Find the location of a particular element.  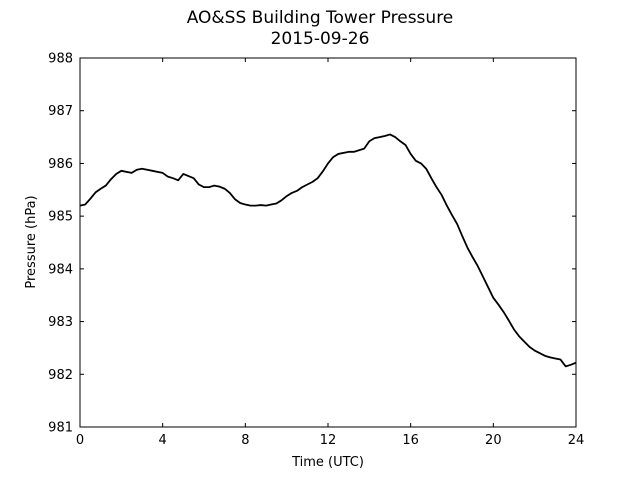

y-tick-label: 987 is located at coordinates (60, 111).